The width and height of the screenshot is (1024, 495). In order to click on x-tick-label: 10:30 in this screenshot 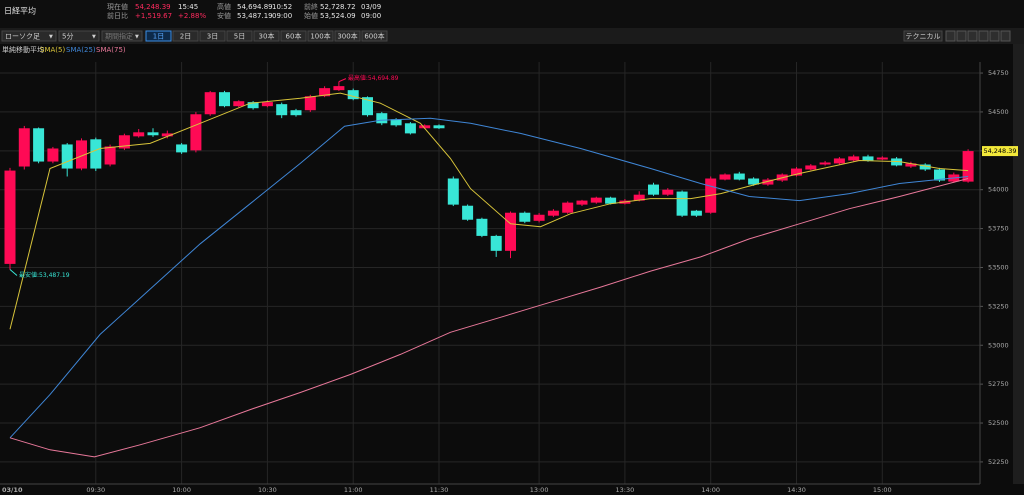, I will do `click(267, 490)`.